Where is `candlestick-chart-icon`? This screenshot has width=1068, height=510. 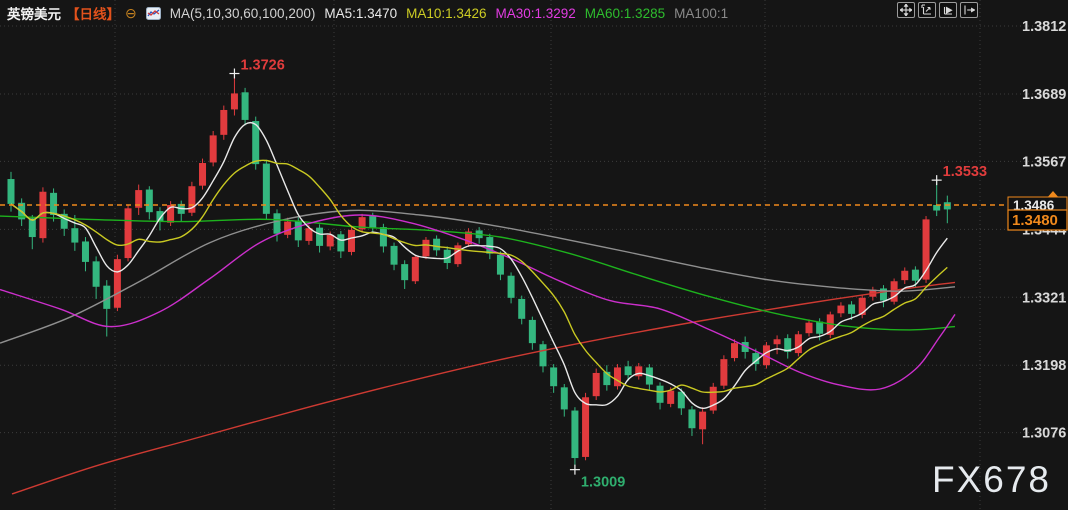 candlestick-chart-icon is located at coordinates (153, 13).